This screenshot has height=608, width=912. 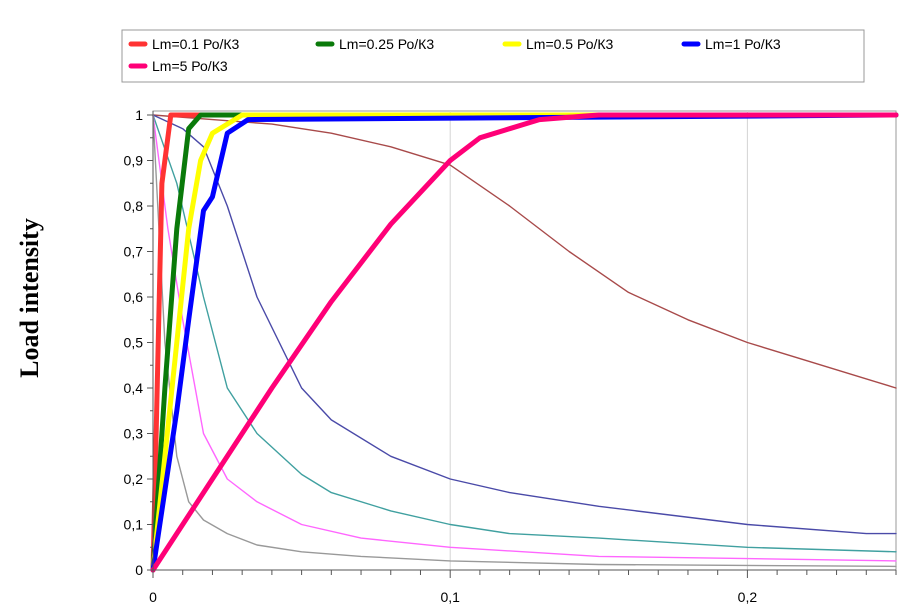 I want to click on y-axis-label: Load intensity, so click(x=29, y=298).